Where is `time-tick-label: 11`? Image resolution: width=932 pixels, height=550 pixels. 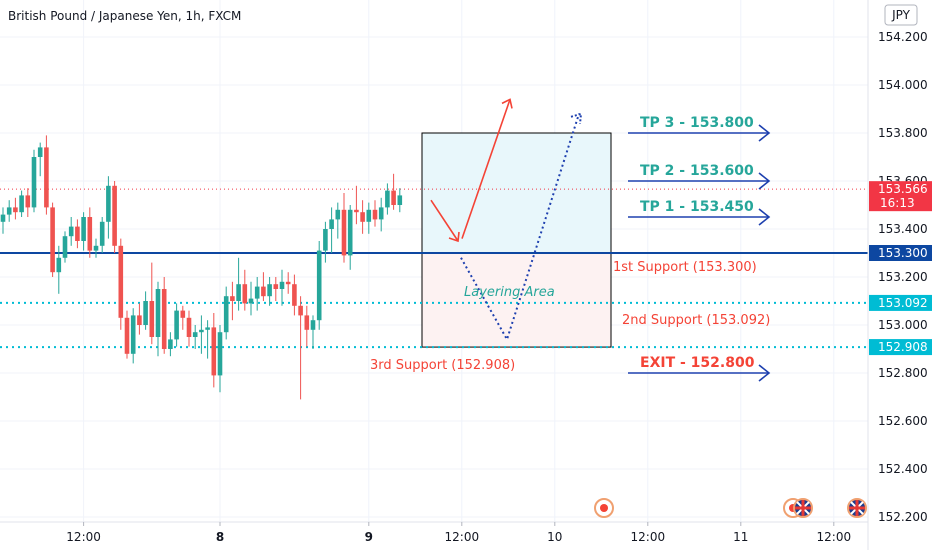 time-tick-label: 11 is located at coordinates (740, 537).